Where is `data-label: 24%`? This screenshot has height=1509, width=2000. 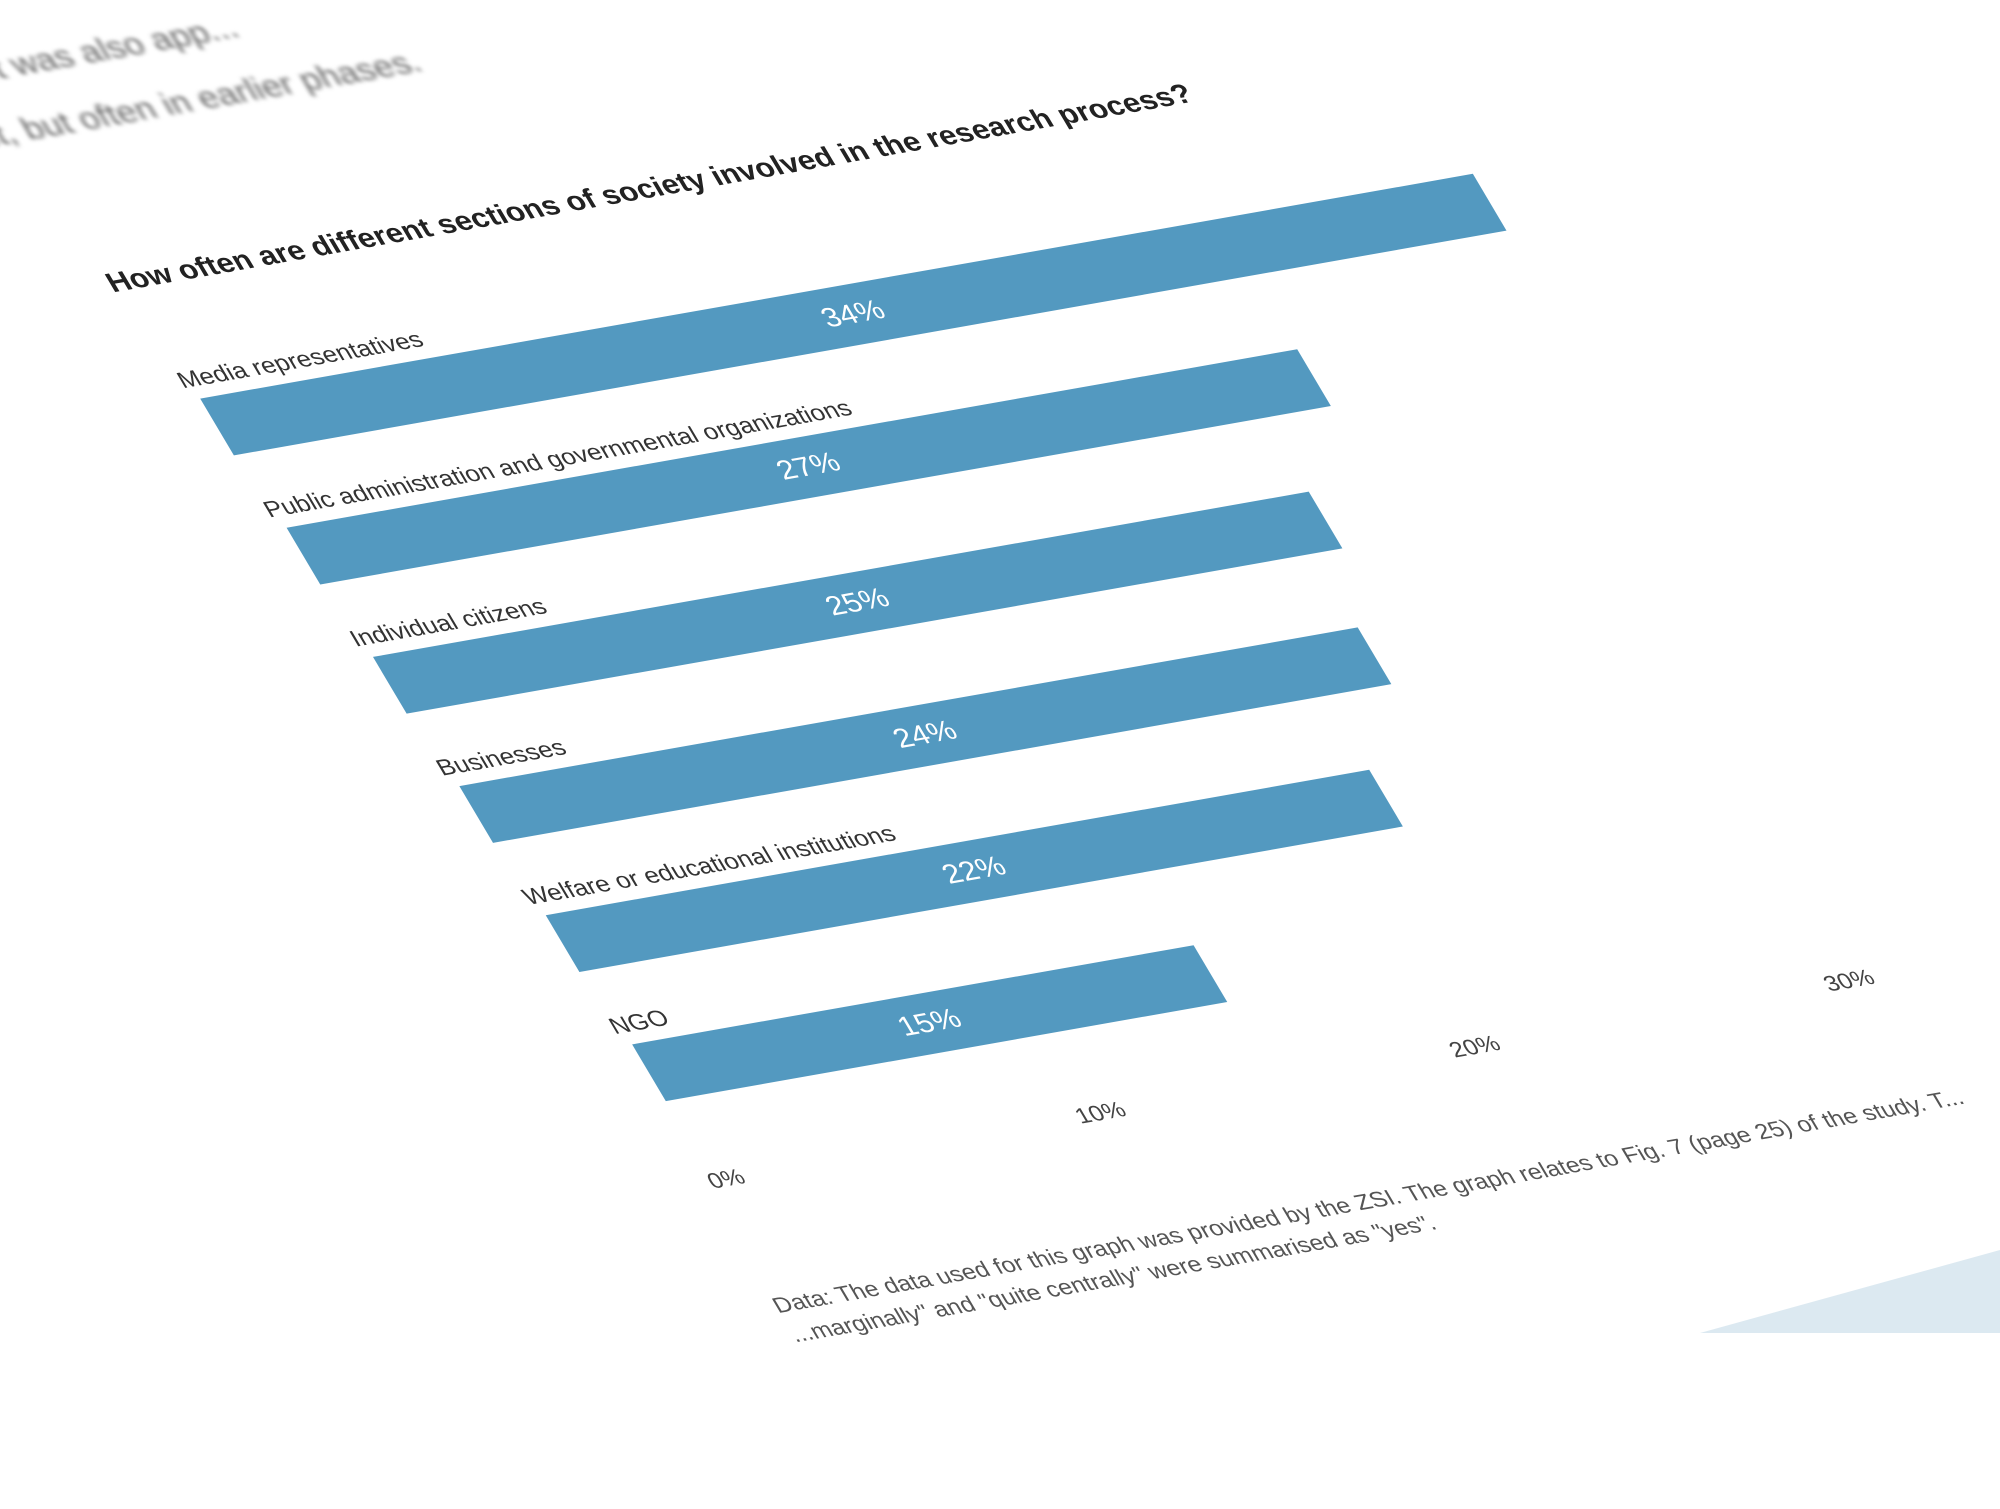 data-label: 24% is located at coordinates (925, 735).